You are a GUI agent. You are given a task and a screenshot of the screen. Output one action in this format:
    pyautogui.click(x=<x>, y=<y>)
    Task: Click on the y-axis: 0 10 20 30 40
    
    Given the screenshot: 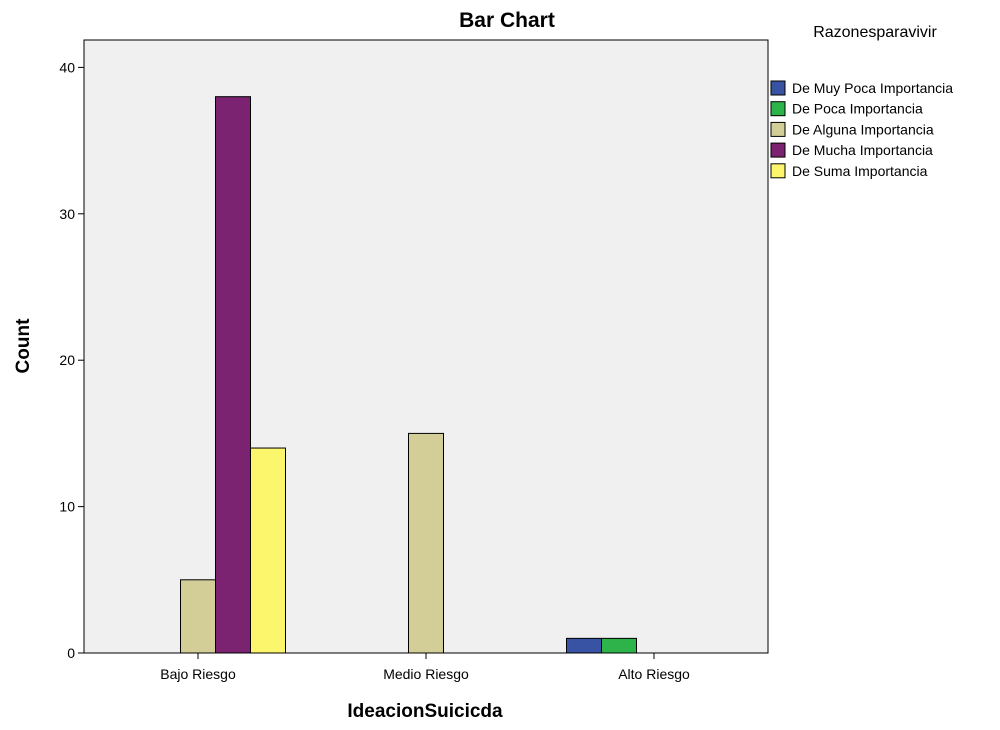 What is the action you would take?
    pyautogui.click(x=71, y=360)
    